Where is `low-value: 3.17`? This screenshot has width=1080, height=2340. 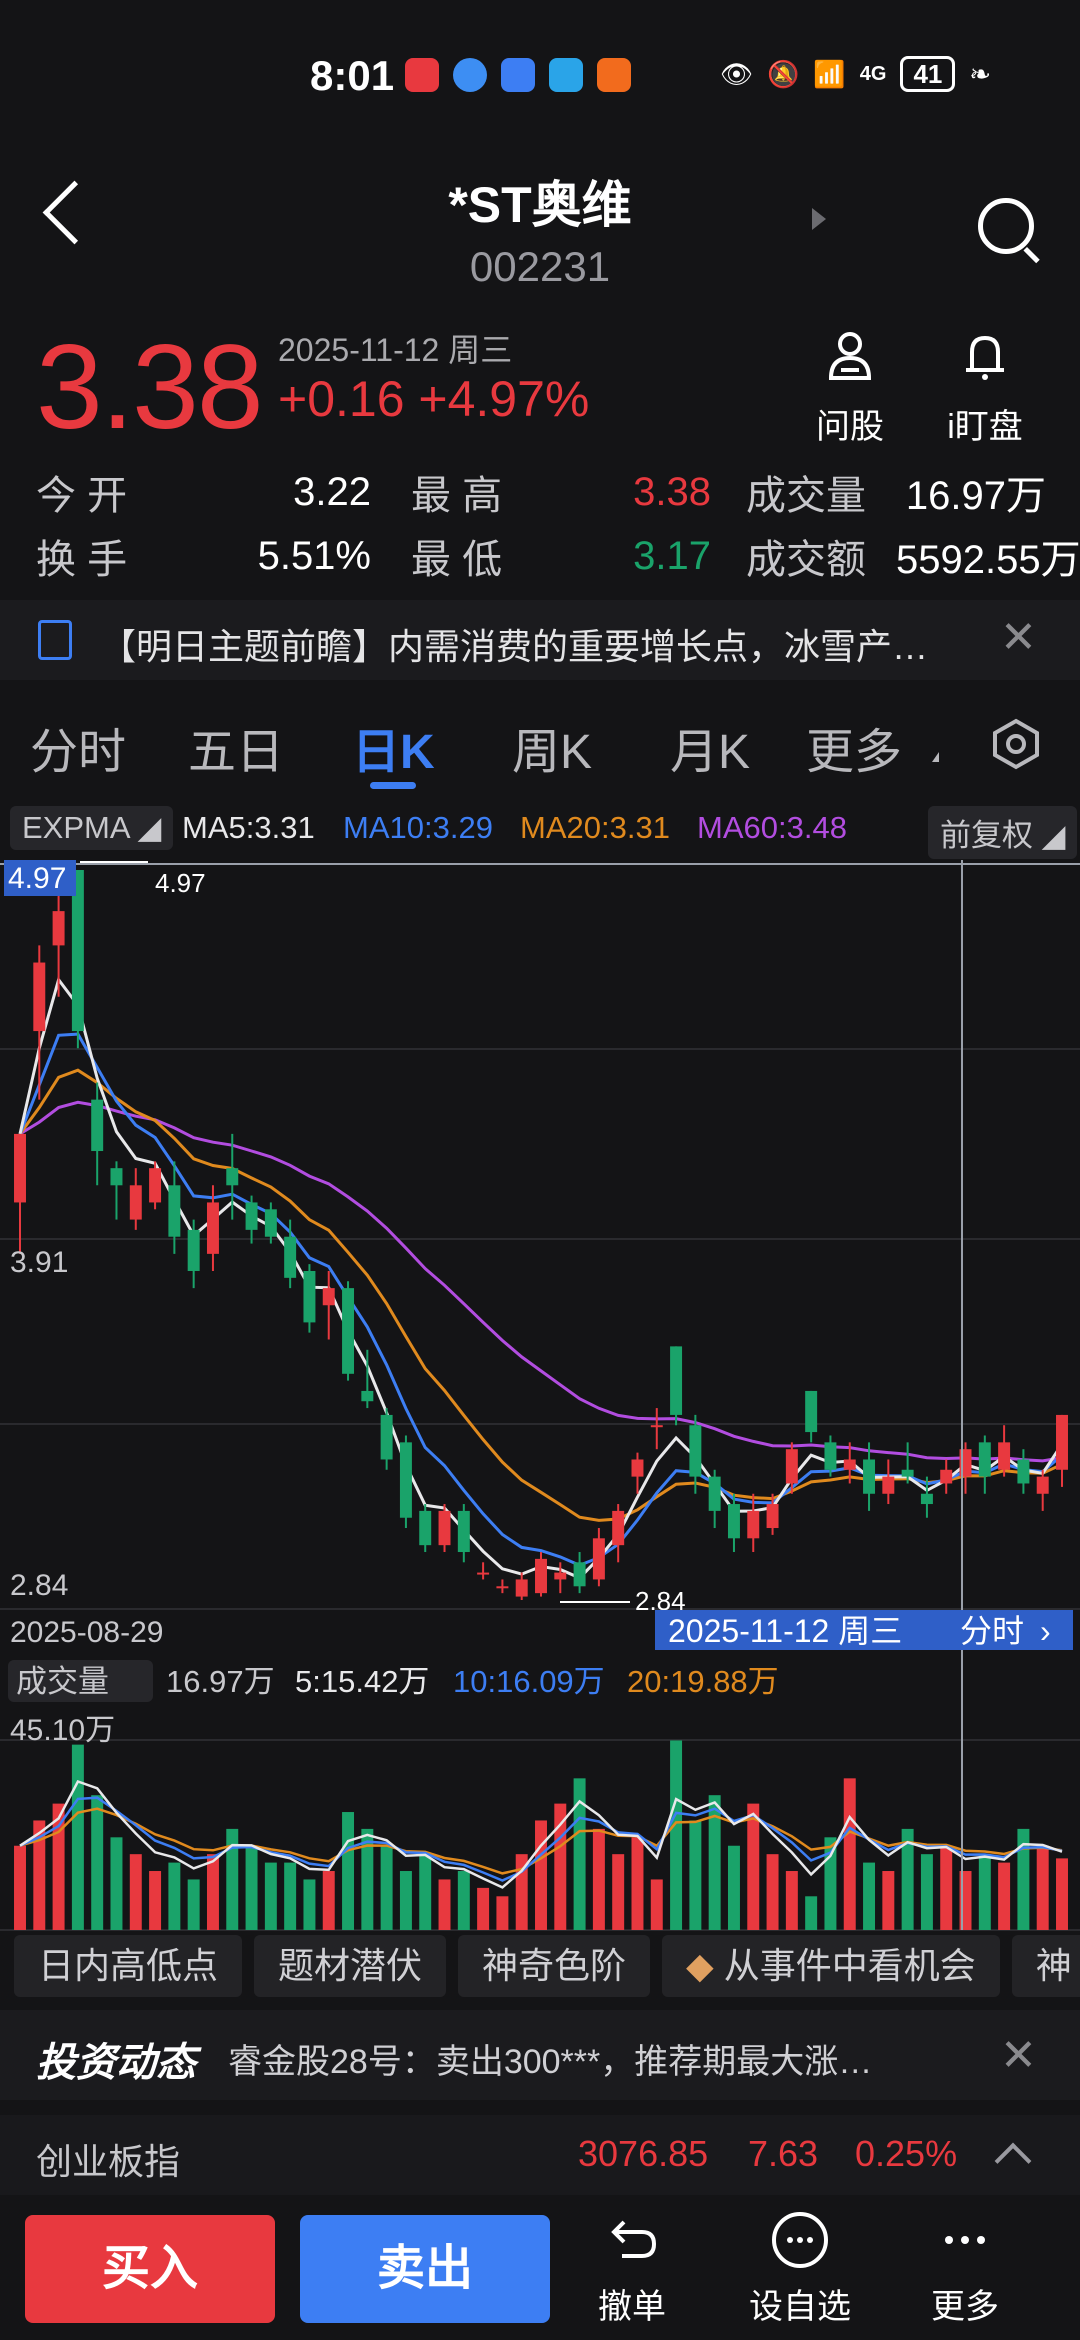
low-value: 3.17 is located at coordinates (672, 555).